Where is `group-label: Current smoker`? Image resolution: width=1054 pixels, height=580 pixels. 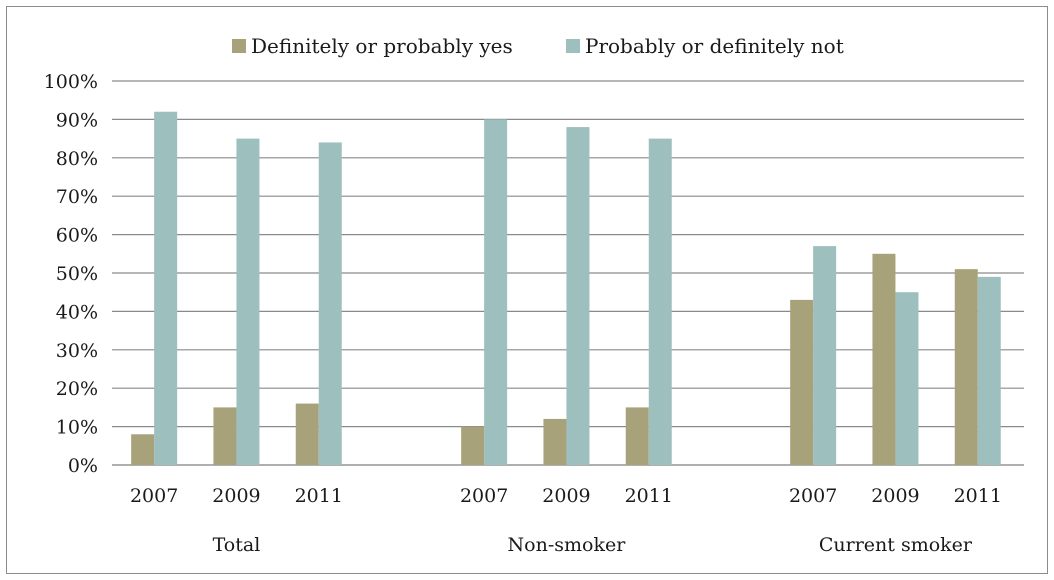
group-label: Current smoker is located at coordinates (896, 545).